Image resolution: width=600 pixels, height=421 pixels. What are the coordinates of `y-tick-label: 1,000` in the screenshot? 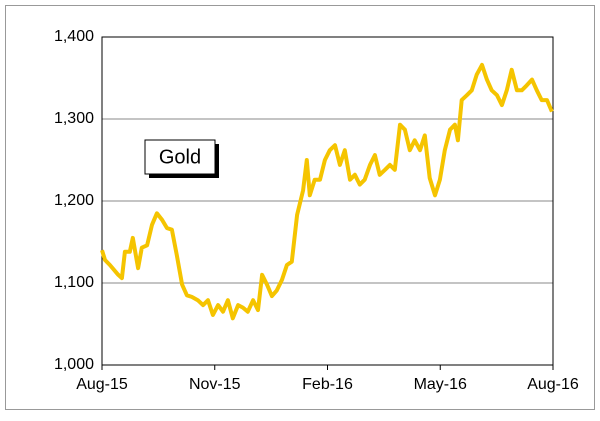 It's located at (74, 364).